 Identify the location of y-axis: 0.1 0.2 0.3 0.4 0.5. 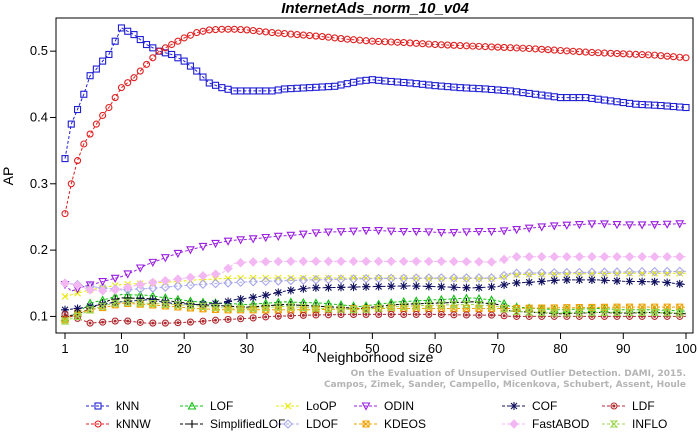
(43, 183).